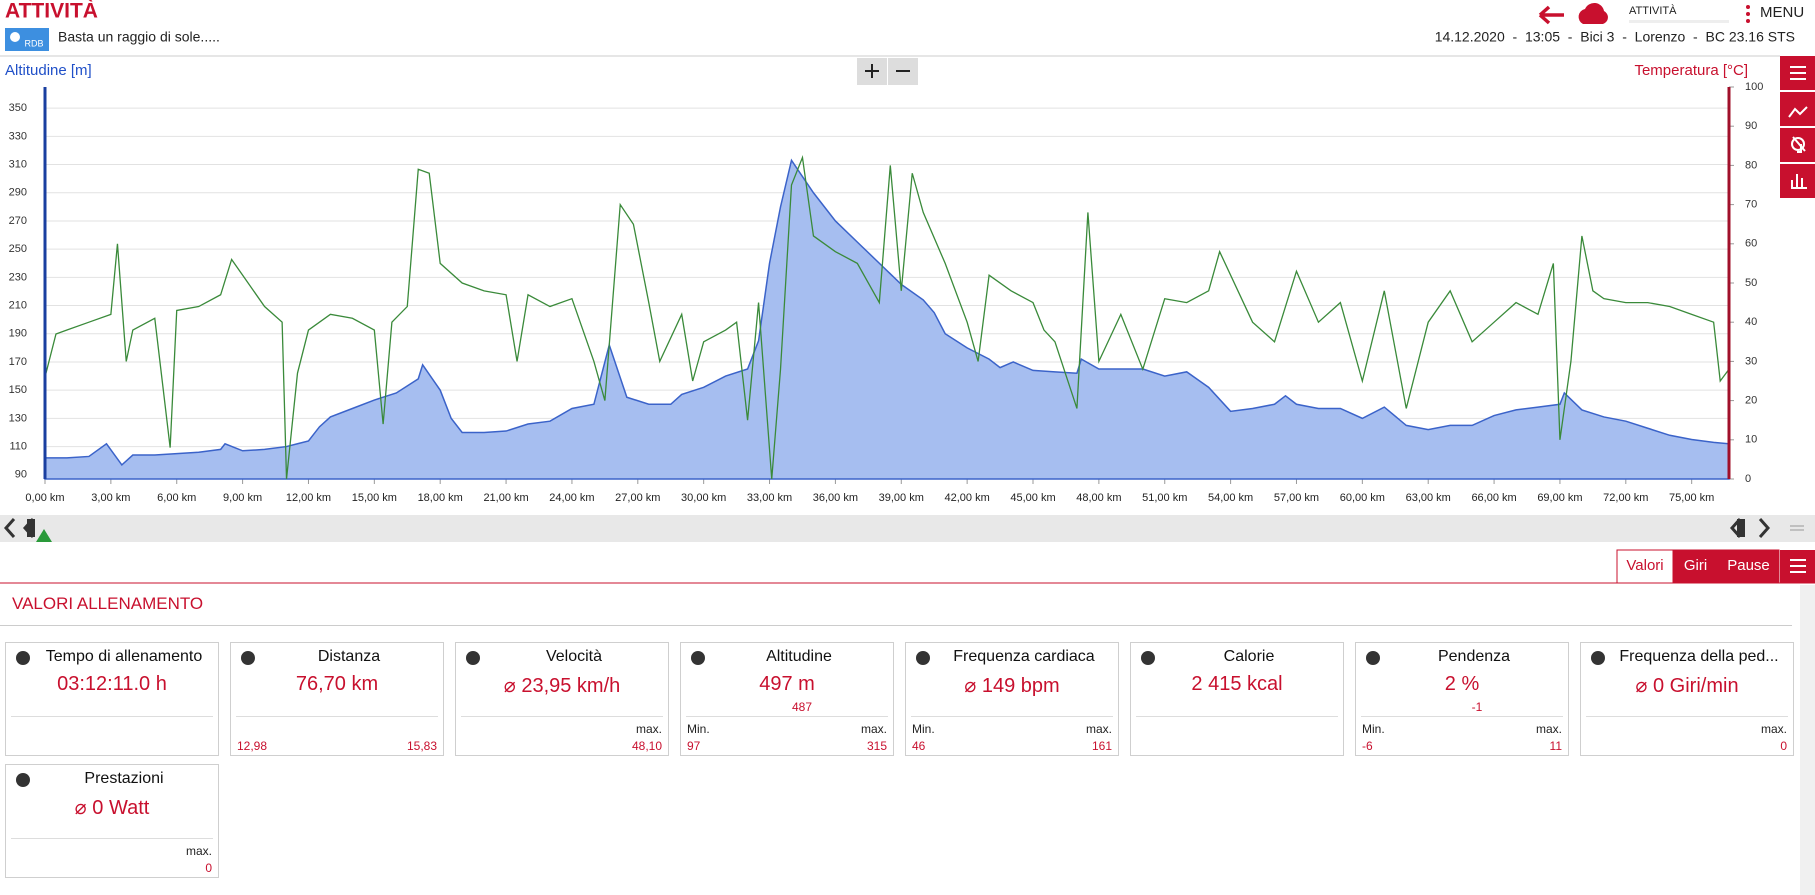  I want to click on y-tick-label: 310, so click(18, 164).